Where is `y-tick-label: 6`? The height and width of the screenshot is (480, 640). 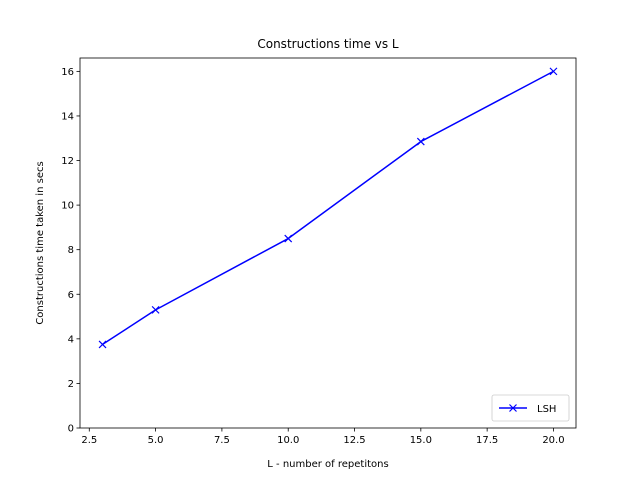
y-tick-label: 6 is located at coordinates (71, 295).